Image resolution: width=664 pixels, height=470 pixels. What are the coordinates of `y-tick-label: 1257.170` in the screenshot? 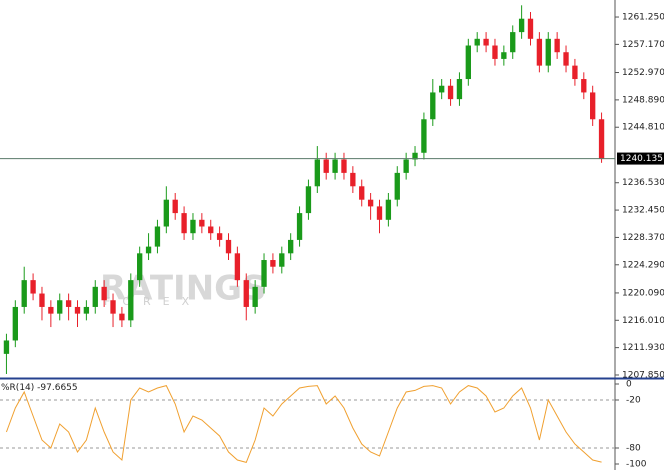 It's located at (643, 45).